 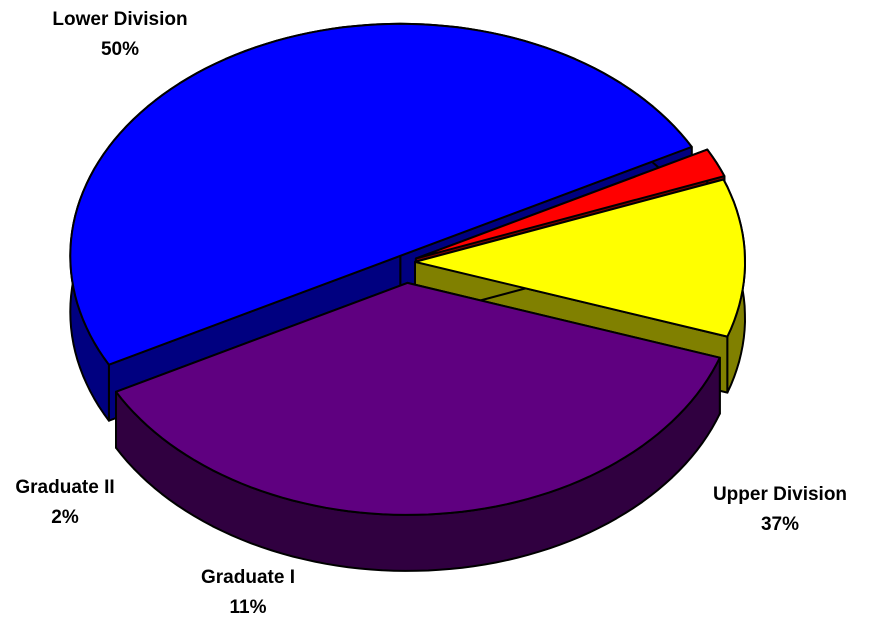 I want to click on slice-value-label: 50%, so click(x=120, y=49).